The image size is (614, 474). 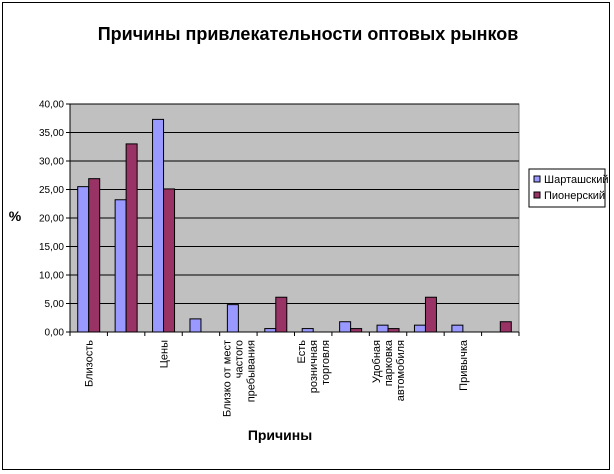 I want to click on category-label: розничная, so click(x=314, y=366).